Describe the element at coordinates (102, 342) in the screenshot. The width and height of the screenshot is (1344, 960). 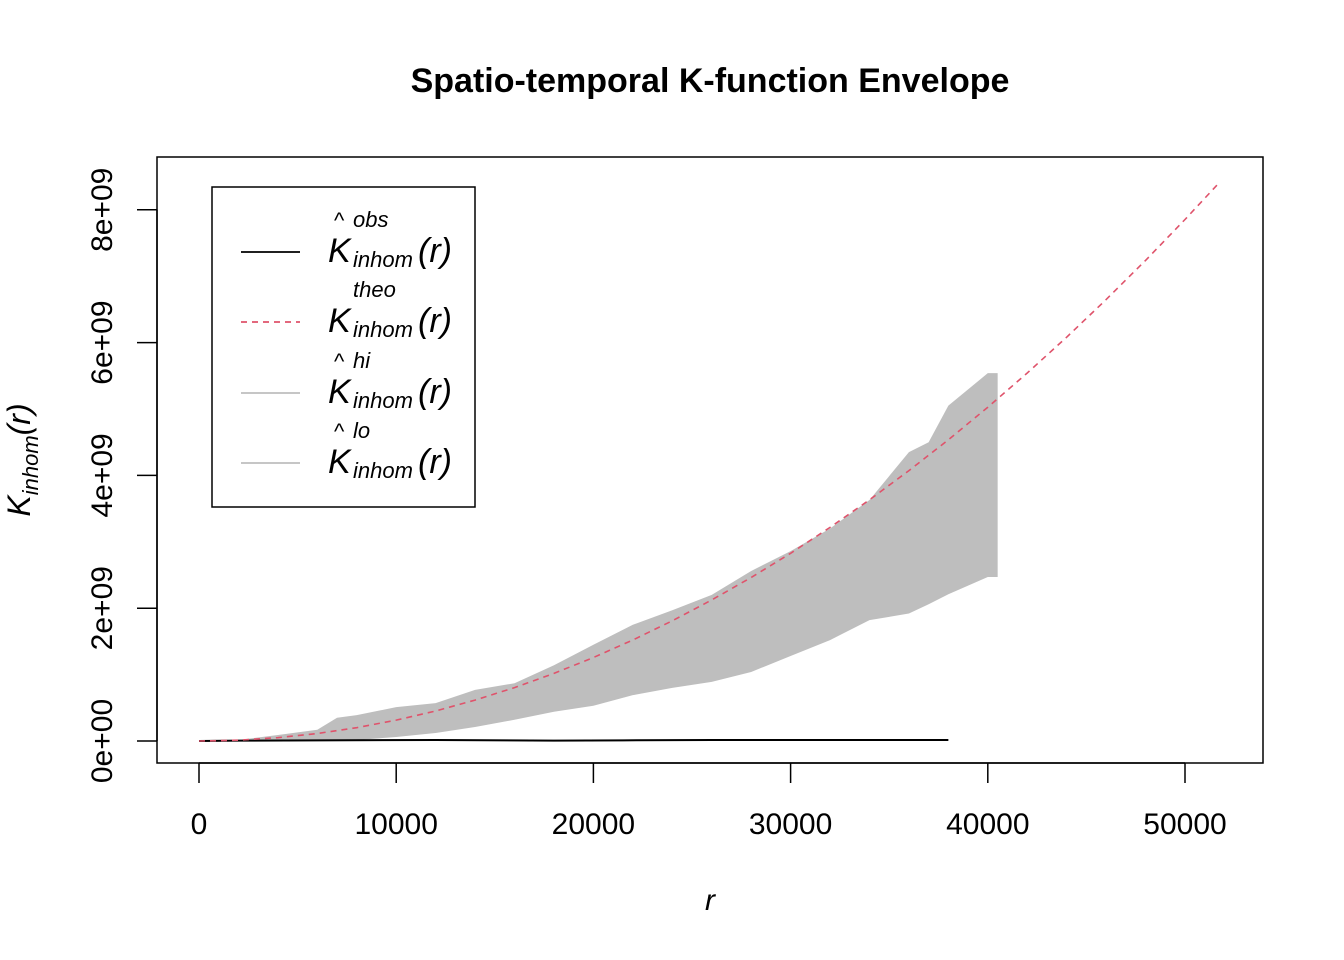
I see `y-tick-label: 6e+09` at that location.